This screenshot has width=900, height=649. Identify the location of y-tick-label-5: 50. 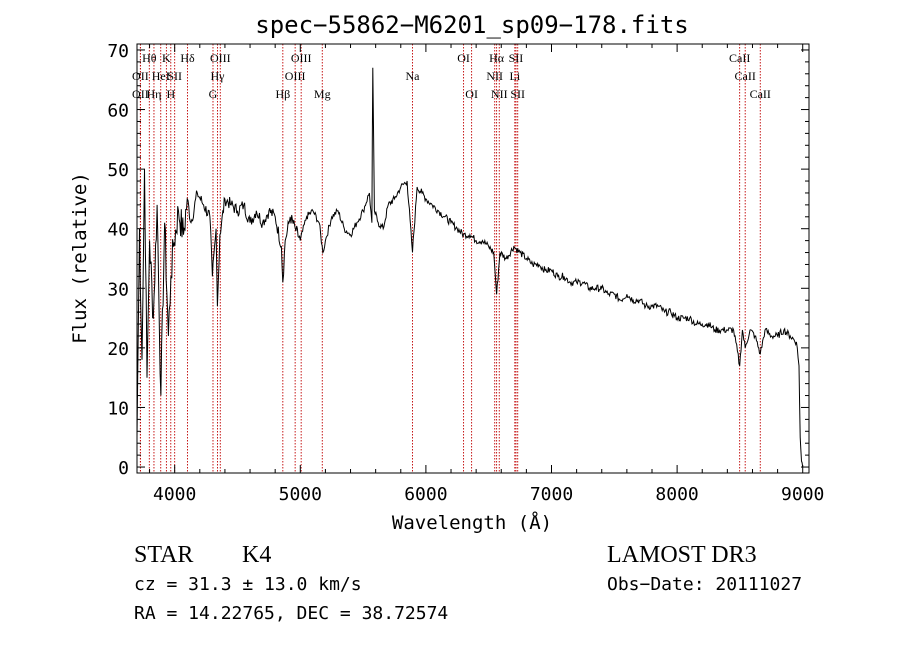
(118, 170).